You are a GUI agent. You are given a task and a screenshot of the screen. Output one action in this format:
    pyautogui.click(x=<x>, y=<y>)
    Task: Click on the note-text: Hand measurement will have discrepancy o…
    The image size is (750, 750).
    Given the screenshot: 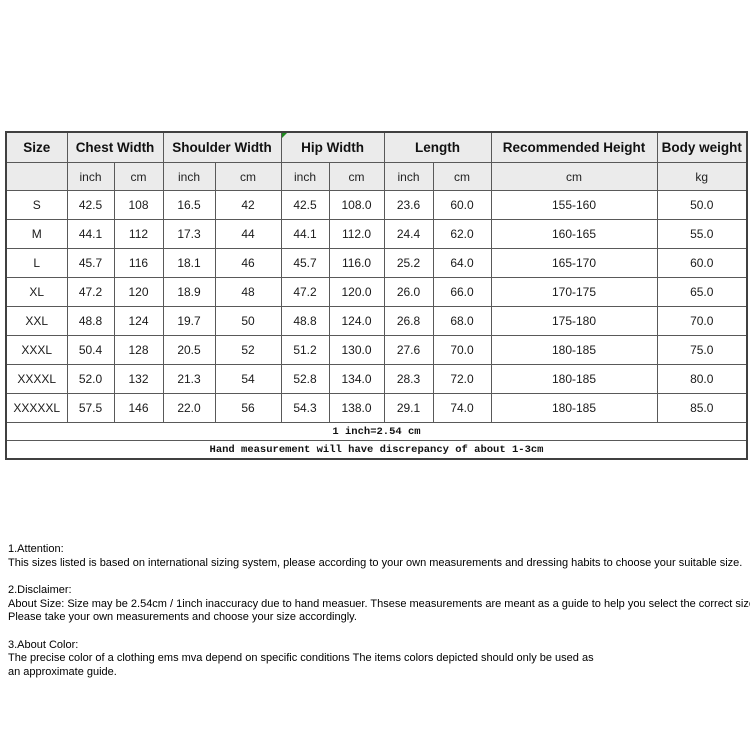 What is the action you would take?
    pyautogui.click(x=376, y=450)
    